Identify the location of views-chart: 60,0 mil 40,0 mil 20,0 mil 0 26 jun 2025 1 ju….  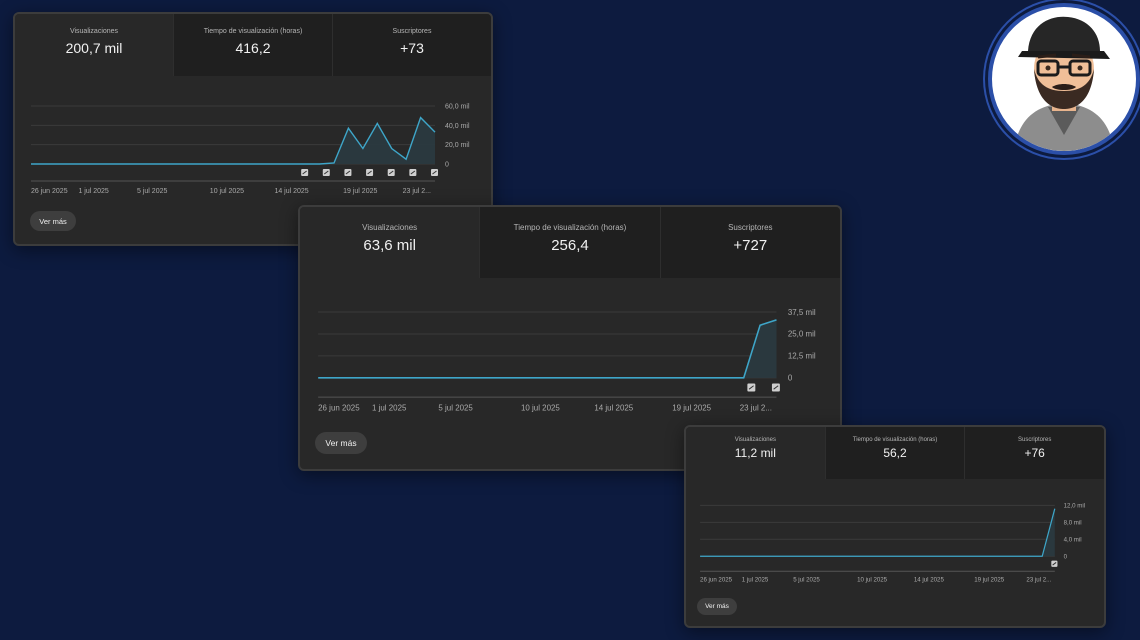
(253, 141).